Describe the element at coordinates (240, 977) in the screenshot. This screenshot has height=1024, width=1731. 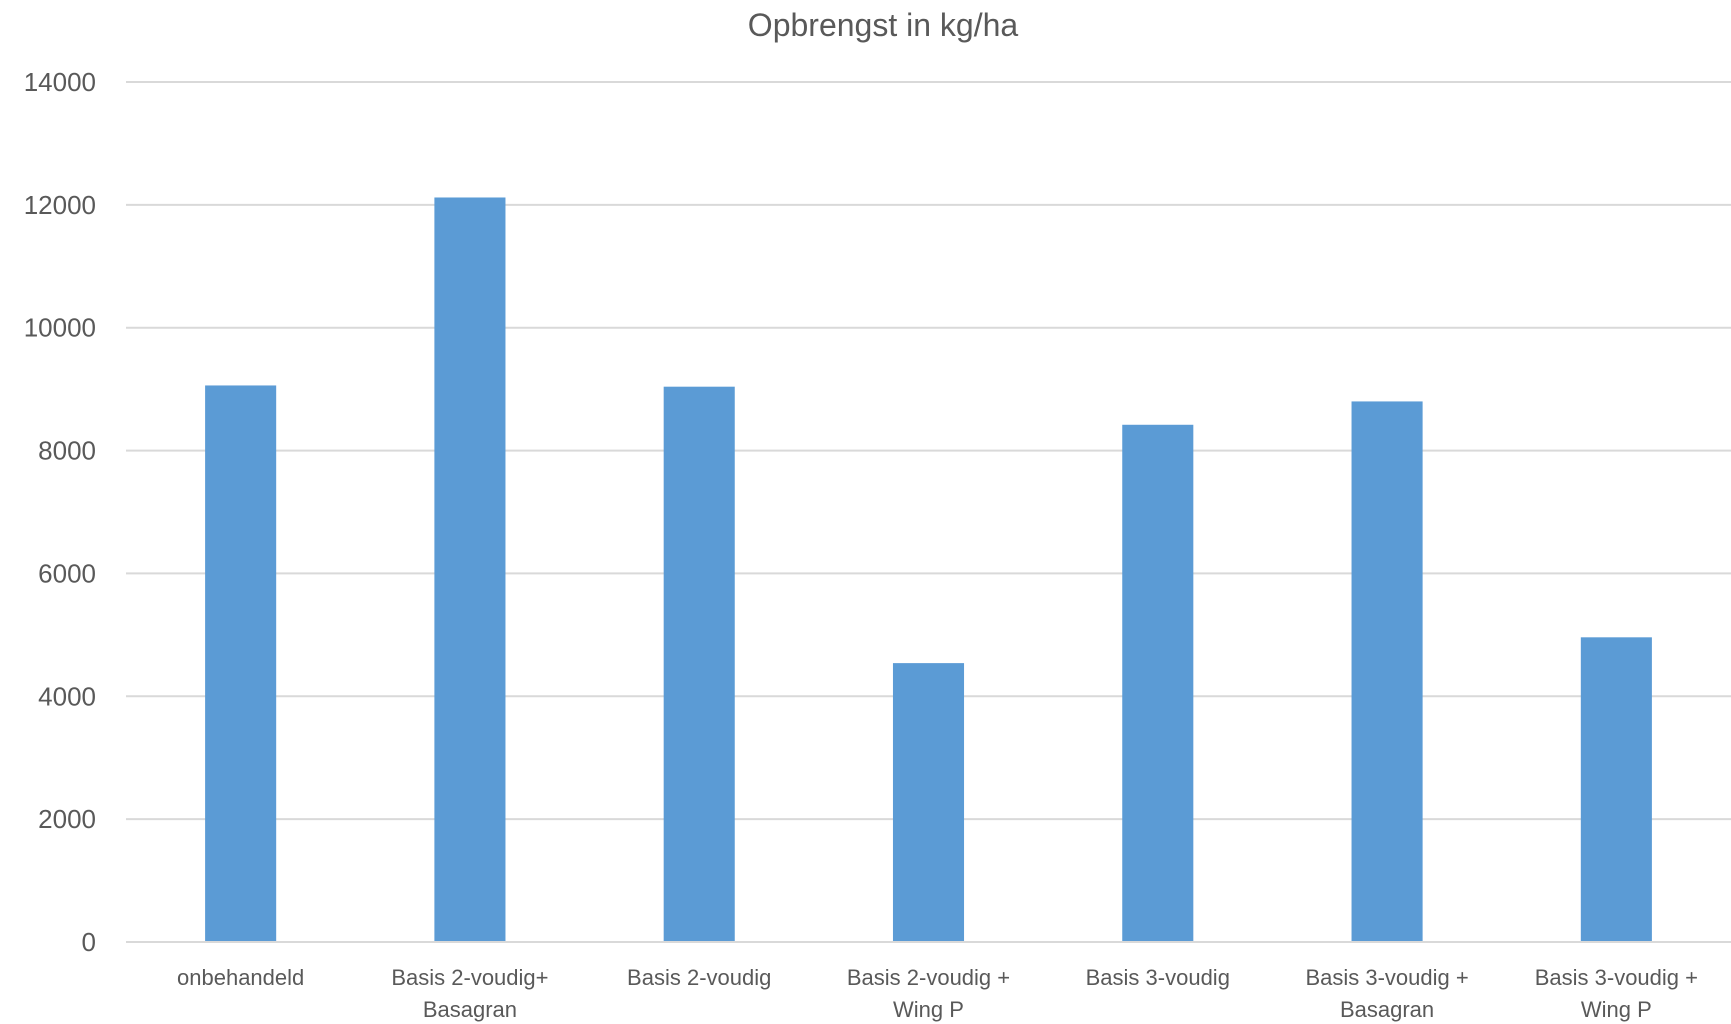
I see `x-category-label: onbehandeld` at that location.